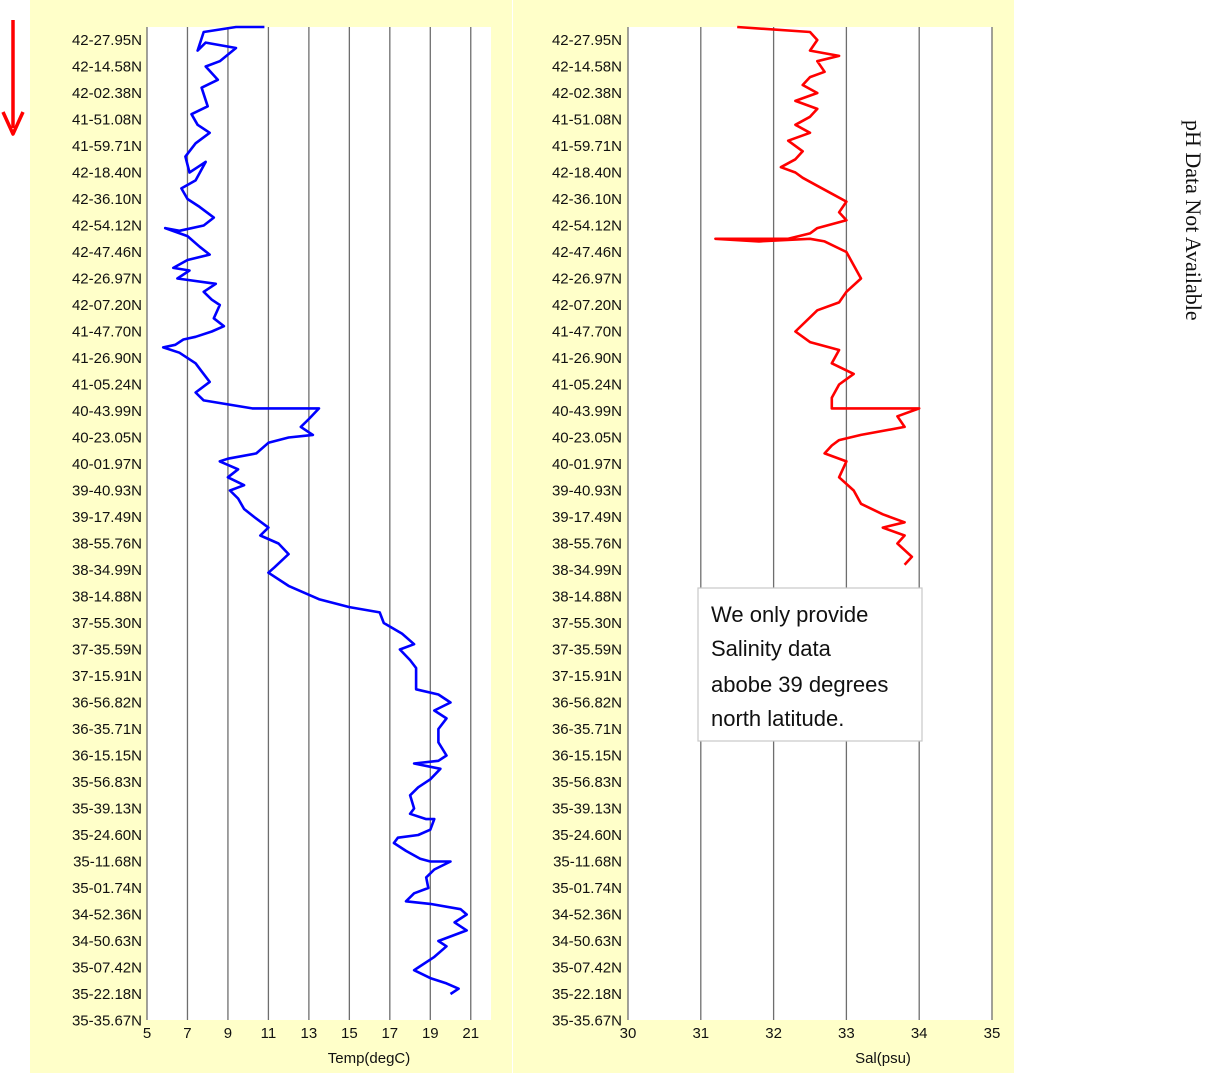  I want to click on temp-y-tick-label: 34-52.36N, so click(107, 915).